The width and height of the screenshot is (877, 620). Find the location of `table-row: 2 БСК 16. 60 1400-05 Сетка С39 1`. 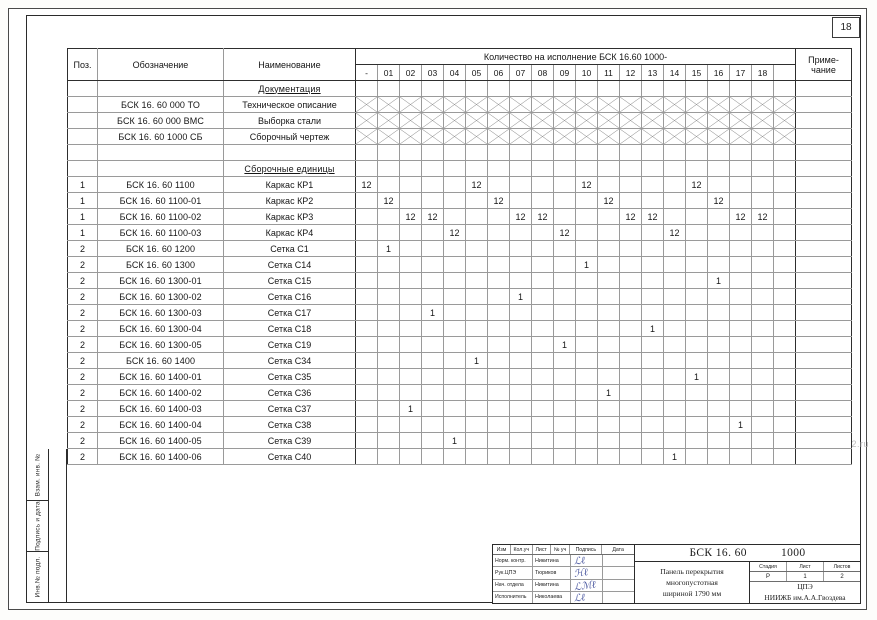

table-row: 2 БСК 16. 60 1400-05 Сетка С39 1 is located at coordinates (459, 440).